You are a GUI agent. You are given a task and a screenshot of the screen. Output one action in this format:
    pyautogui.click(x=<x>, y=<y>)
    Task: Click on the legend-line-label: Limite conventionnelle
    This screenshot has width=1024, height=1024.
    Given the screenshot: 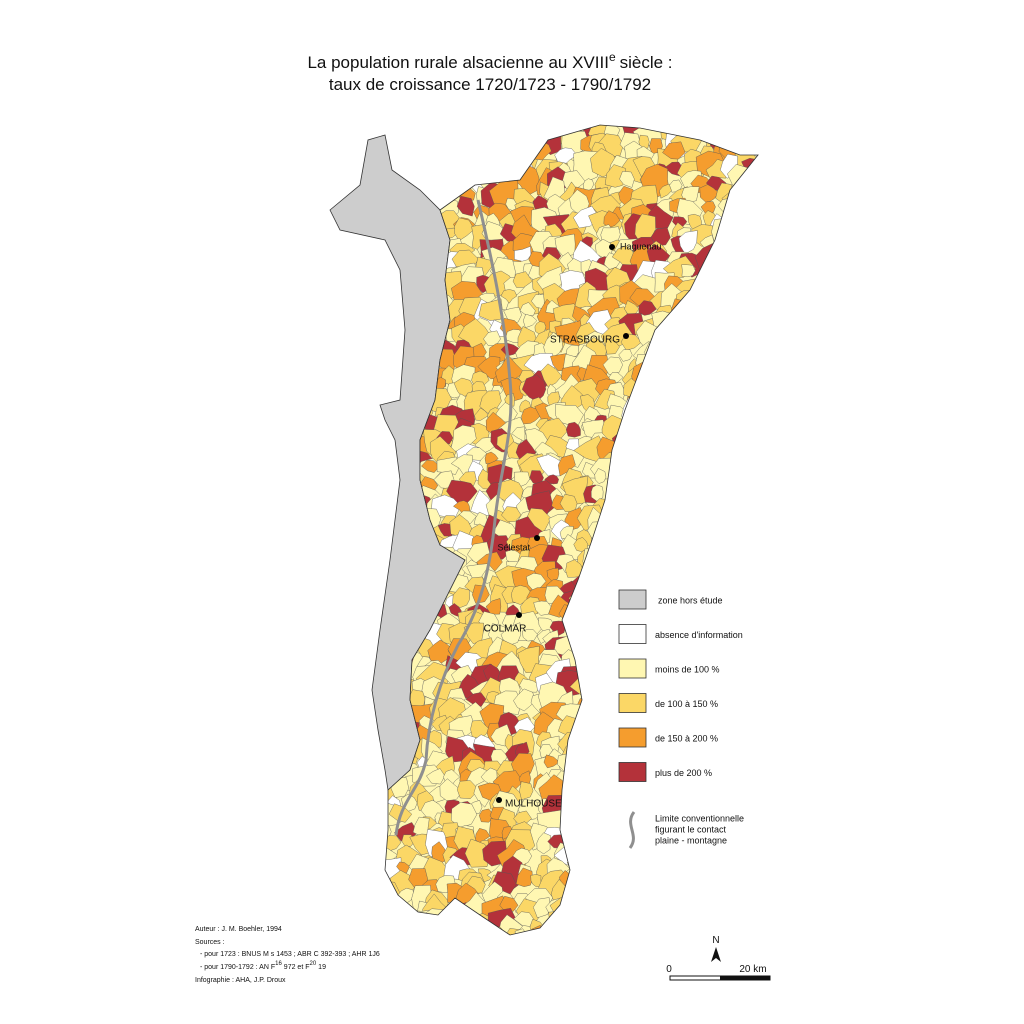 What is the action you would take?
    pyautogui.click(x=699, y=818)
    